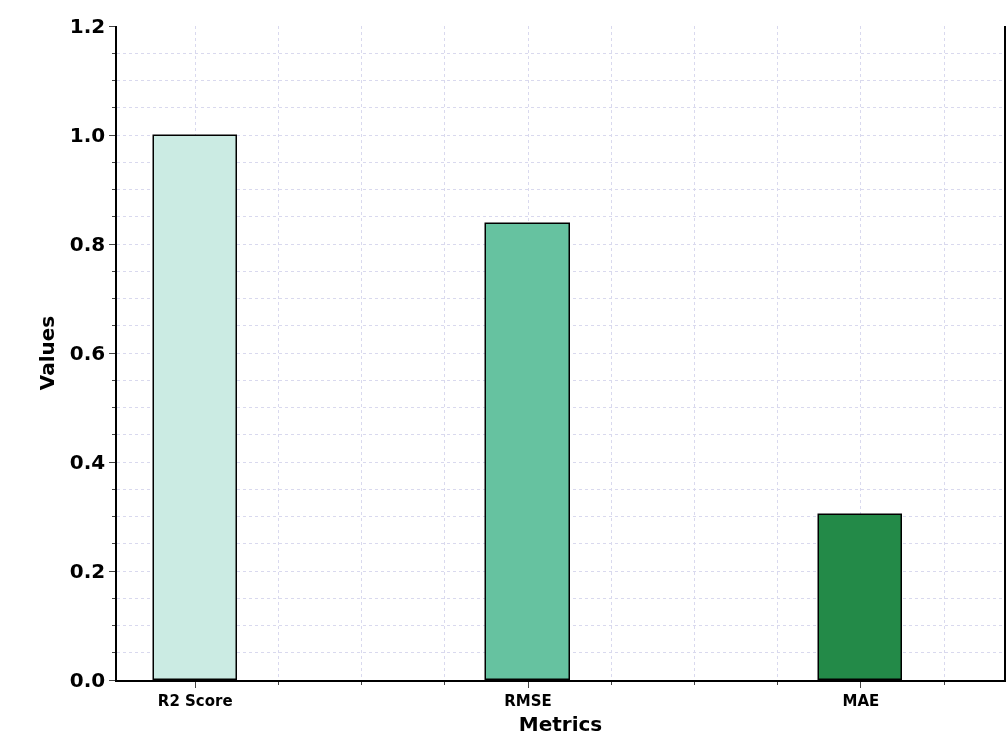  What do you see at coordinates (528, 700) in the screenshot?
I see `x-tick-label: RMSE` at bounding box center [528, 700].